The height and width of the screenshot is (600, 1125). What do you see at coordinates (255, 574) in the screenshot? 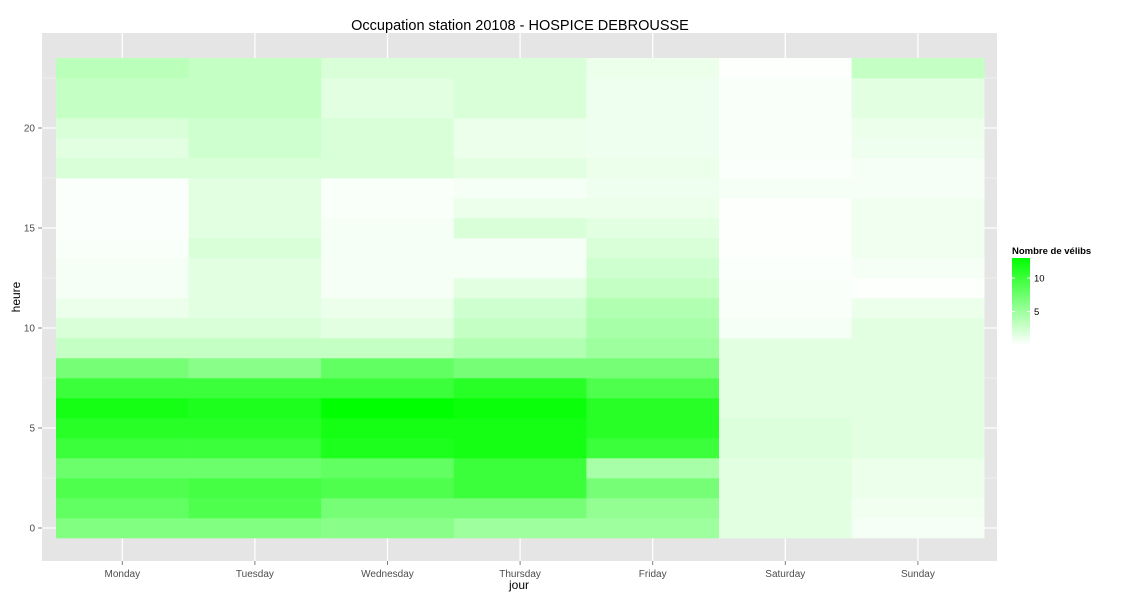
I see `x-tick-label: Tuesday` at bounding box center [255, 574].